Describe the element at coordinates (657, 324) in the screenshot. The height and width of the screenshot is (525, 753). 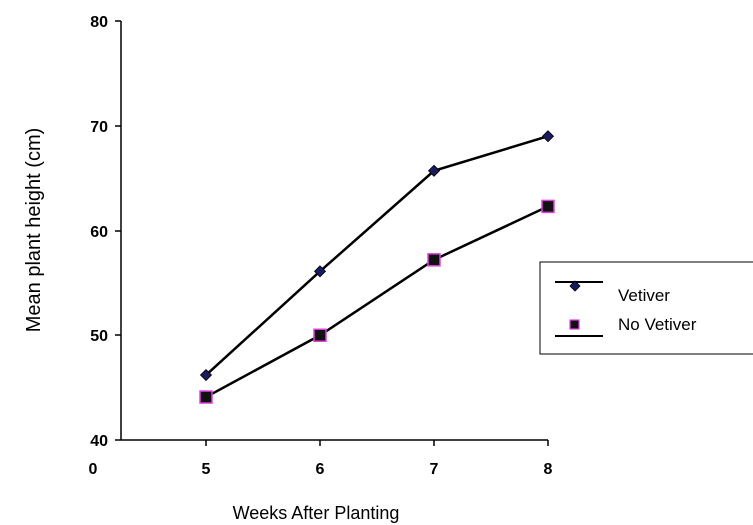
I see `legend-label-no-vetiver: No Vetiver` at that location.